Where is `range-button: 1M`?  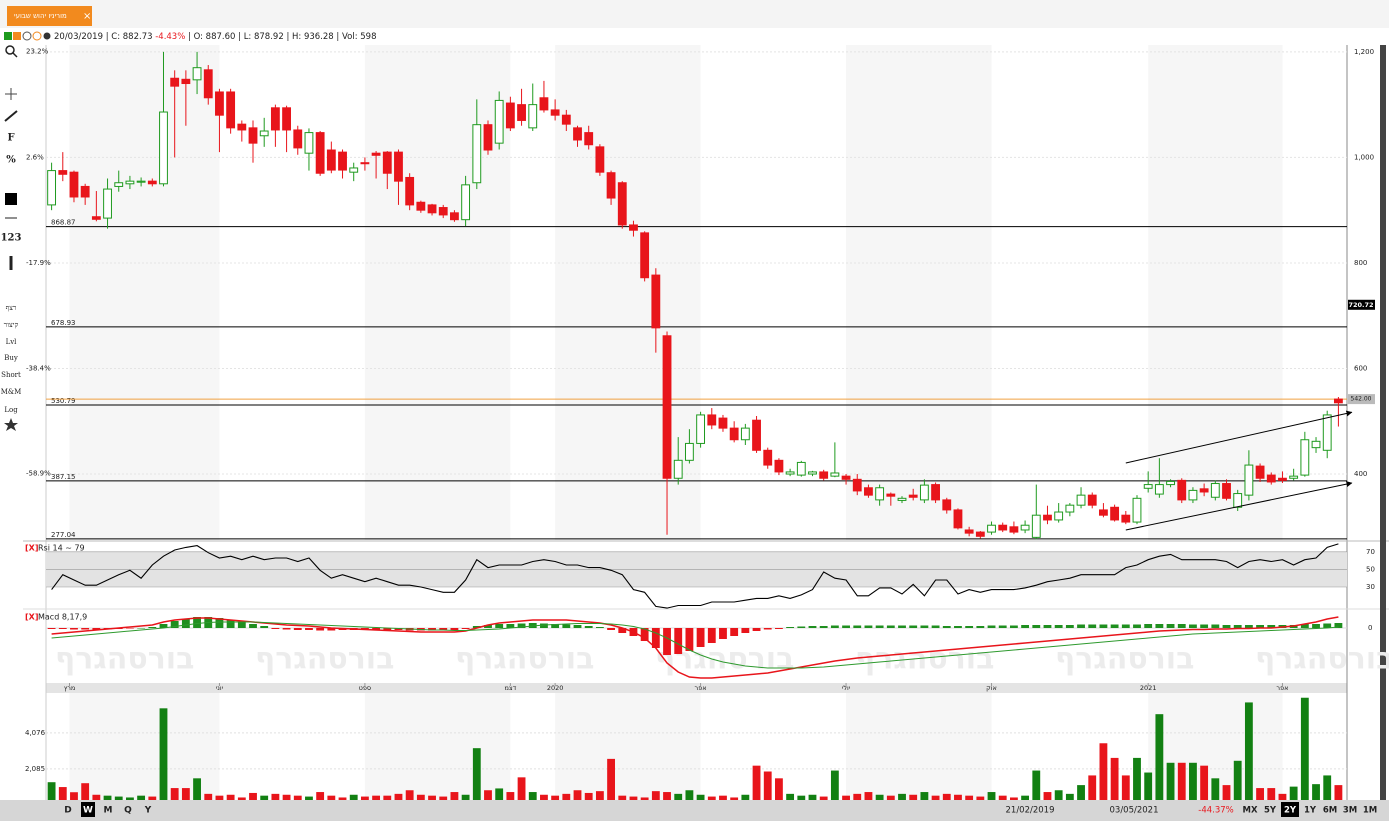 range-button: 1M is located at coordinates (1370, 811).